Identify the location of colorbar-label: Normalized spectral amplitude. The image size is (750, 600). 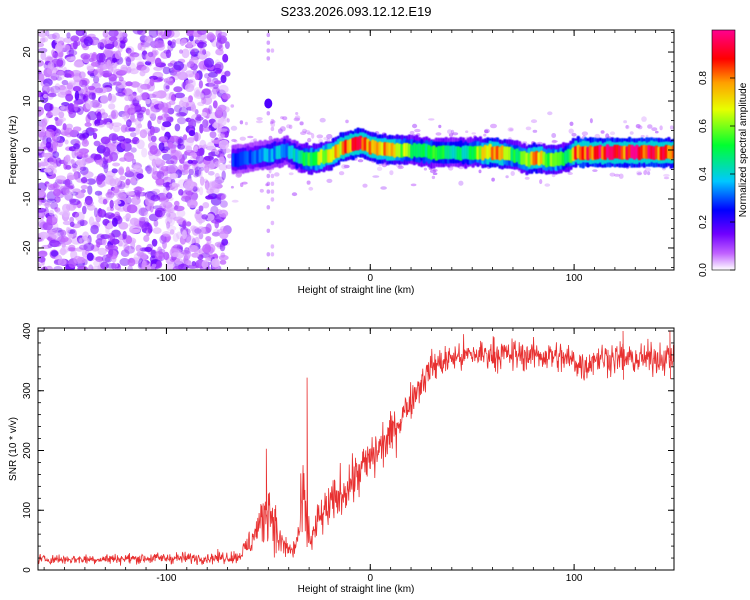
(743, 149).